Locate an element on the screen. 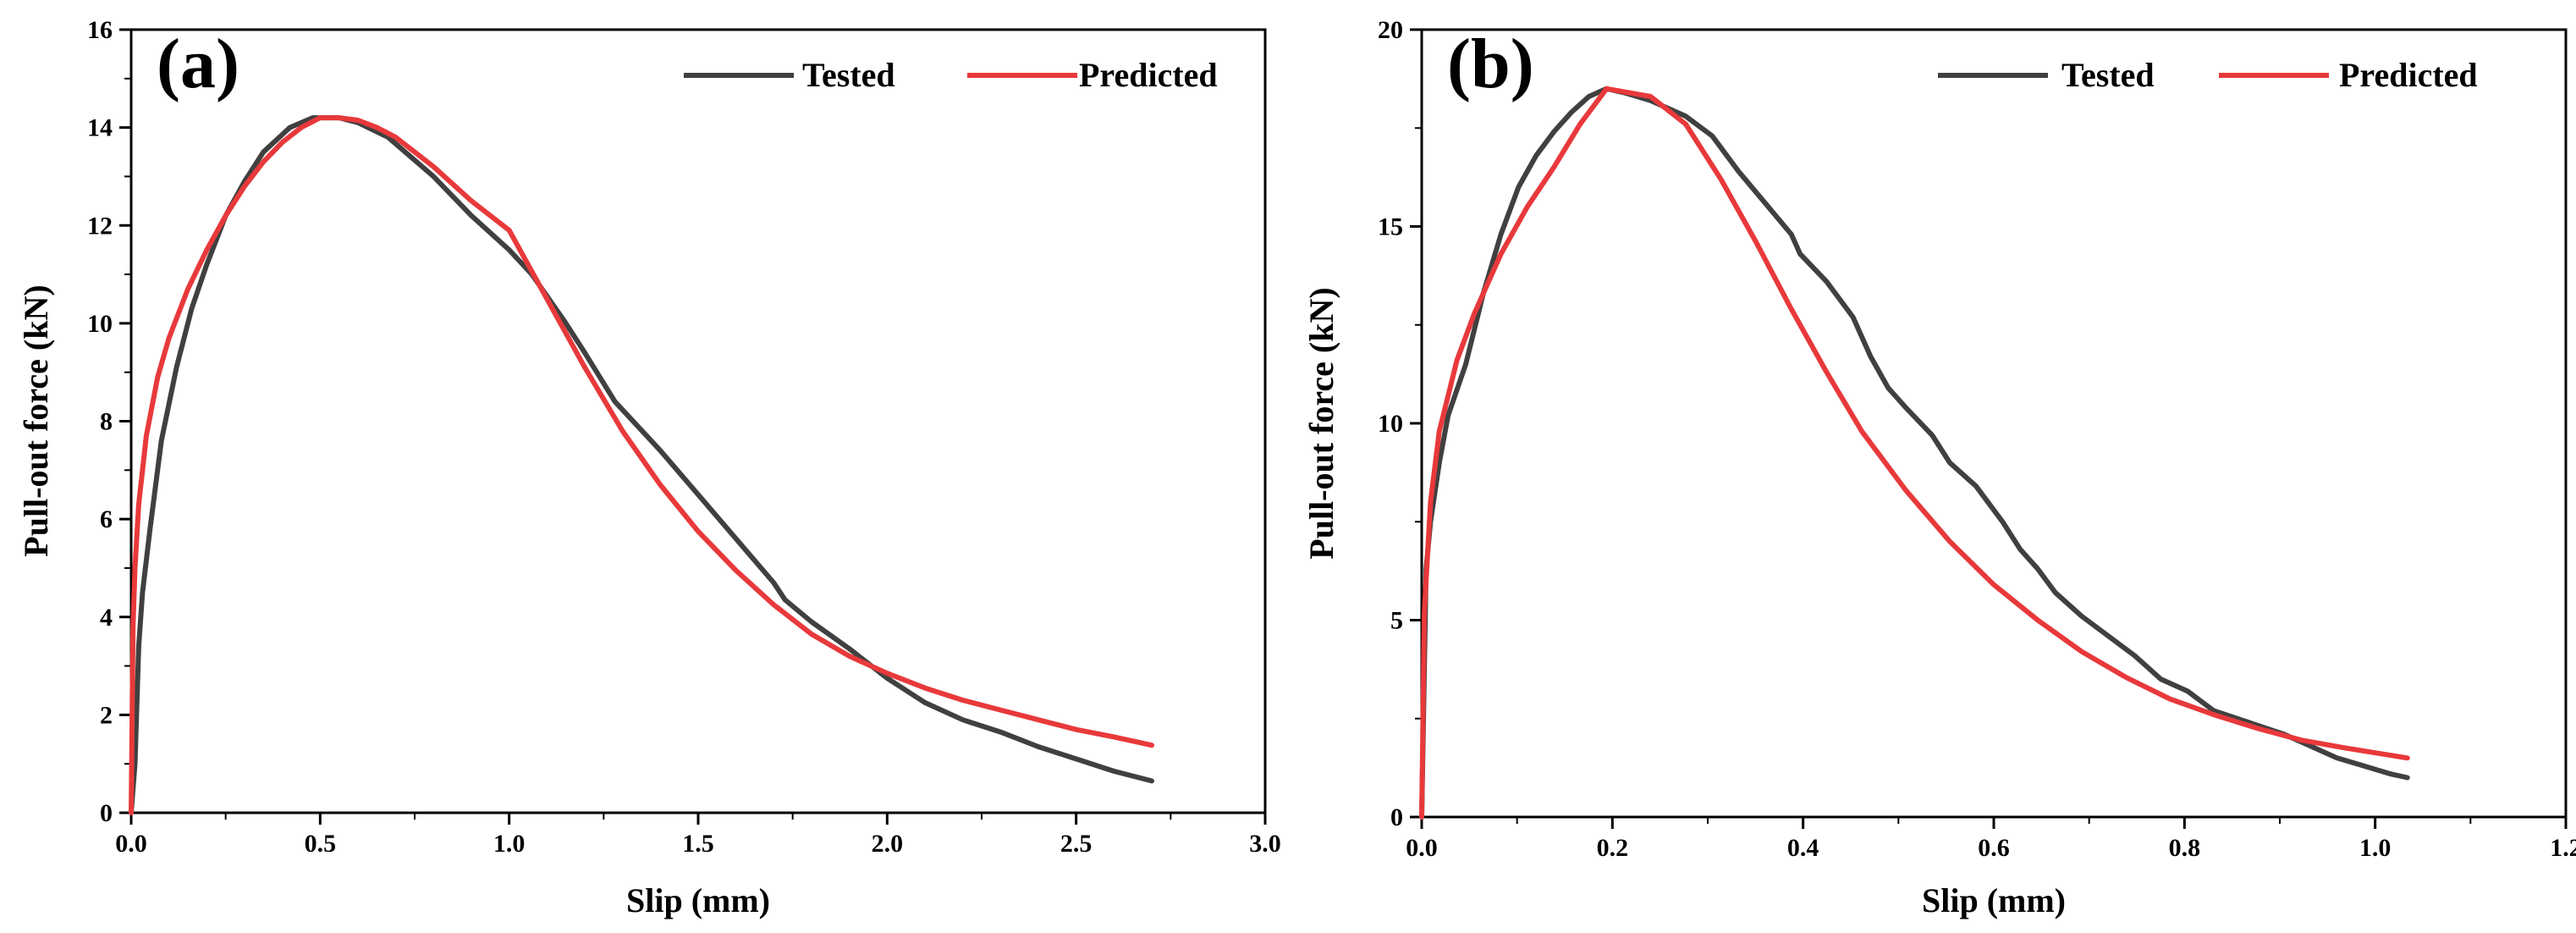 The image size is (2576, 933). panel-b-x-tick-label: 0.6 is located at coordinates (1994, 848).